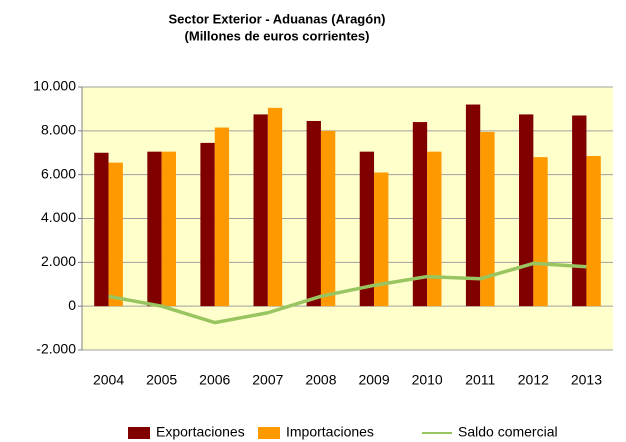 The image size is (626, 442). I want to click on y-tick-label: 0, so click(72, 305).